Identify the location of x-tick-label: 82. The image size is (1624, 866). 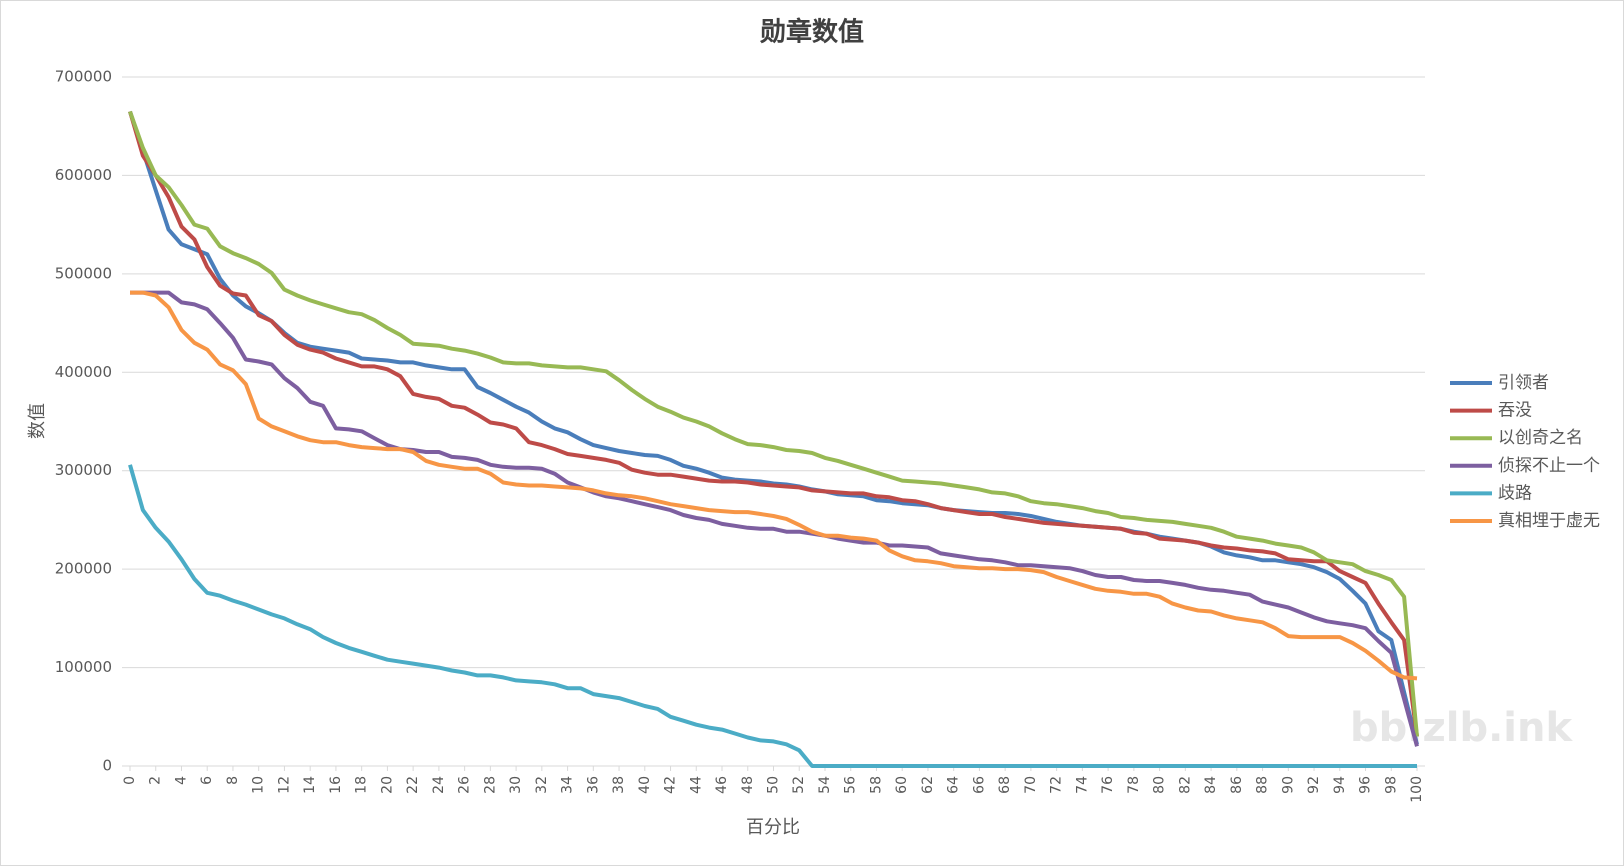
(1185, 785).